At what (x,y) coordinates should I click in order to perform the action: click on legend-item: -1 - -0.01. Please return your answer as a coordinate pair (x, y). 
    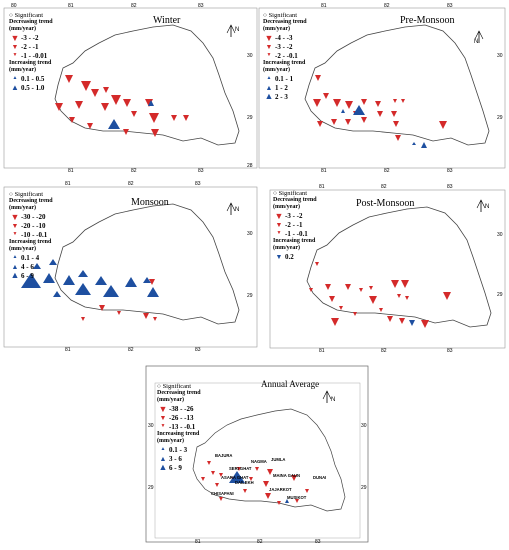
    Looking at the image, I should click on (34, 55).